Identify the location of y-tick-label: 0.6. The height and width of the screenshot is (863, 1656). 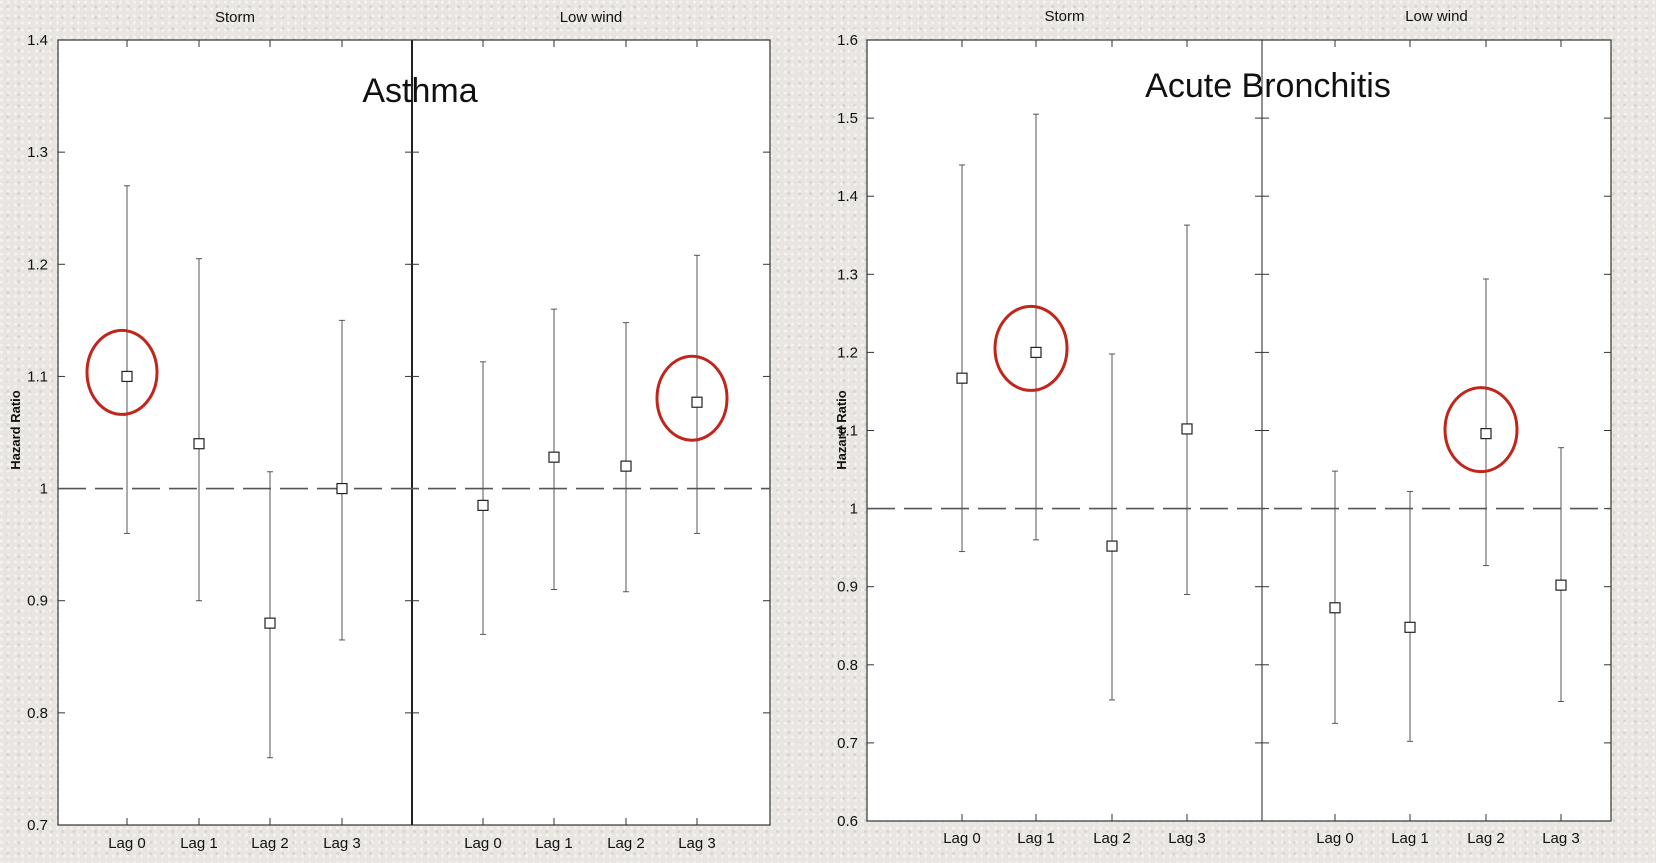
(847, 821).